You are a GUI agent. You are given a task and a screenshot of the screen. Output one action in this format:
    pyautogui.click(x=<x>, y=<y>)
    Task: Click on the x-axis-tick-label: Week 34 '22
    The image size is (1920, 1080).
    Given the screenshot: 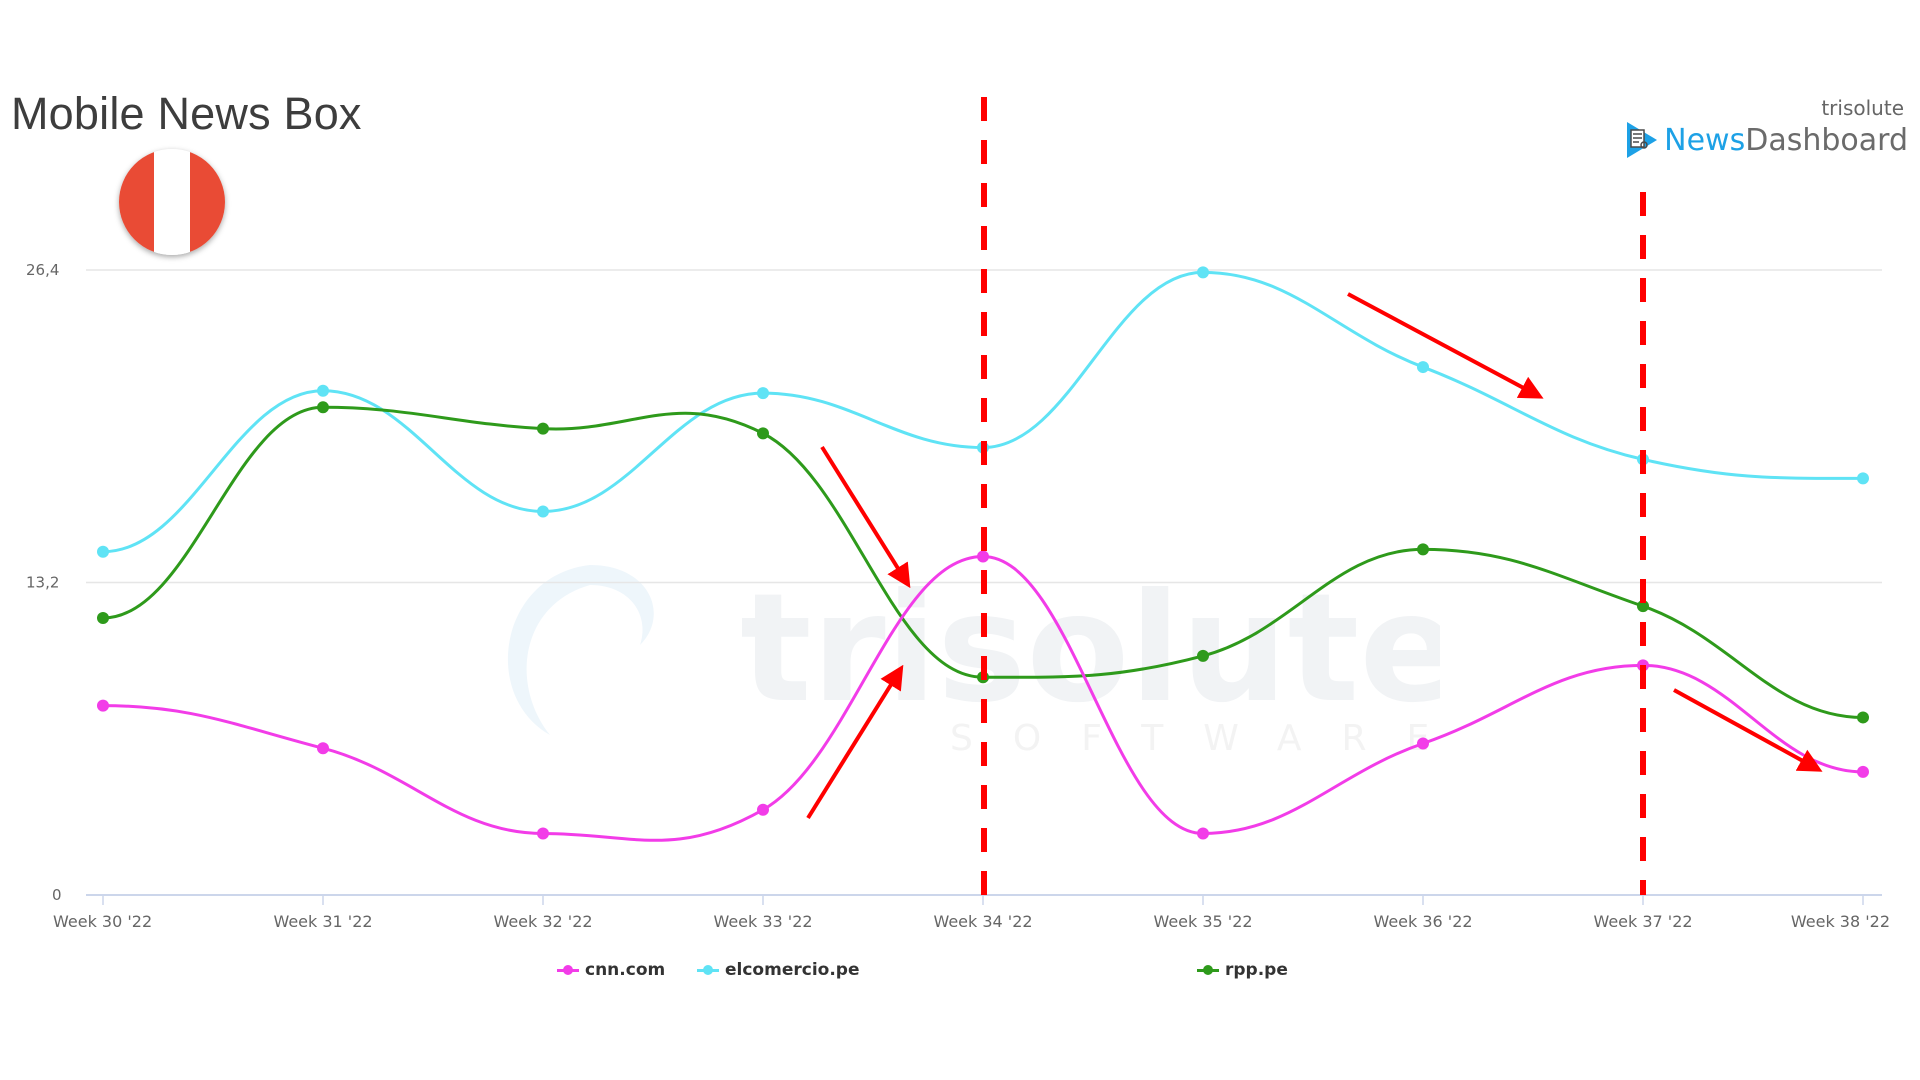 What is the action you would take?
    pyautogui.click(x=982, y=921)
    